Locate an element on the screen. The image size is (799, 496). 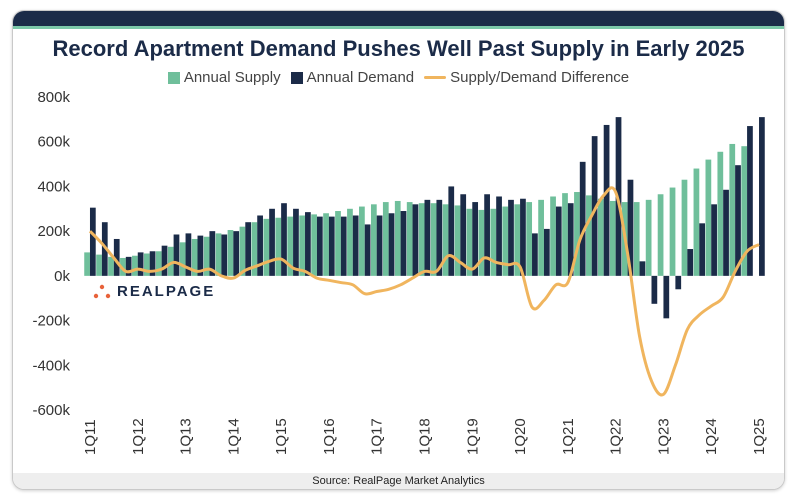
y-tick-label: -200k is located at coordinates (51, 321).